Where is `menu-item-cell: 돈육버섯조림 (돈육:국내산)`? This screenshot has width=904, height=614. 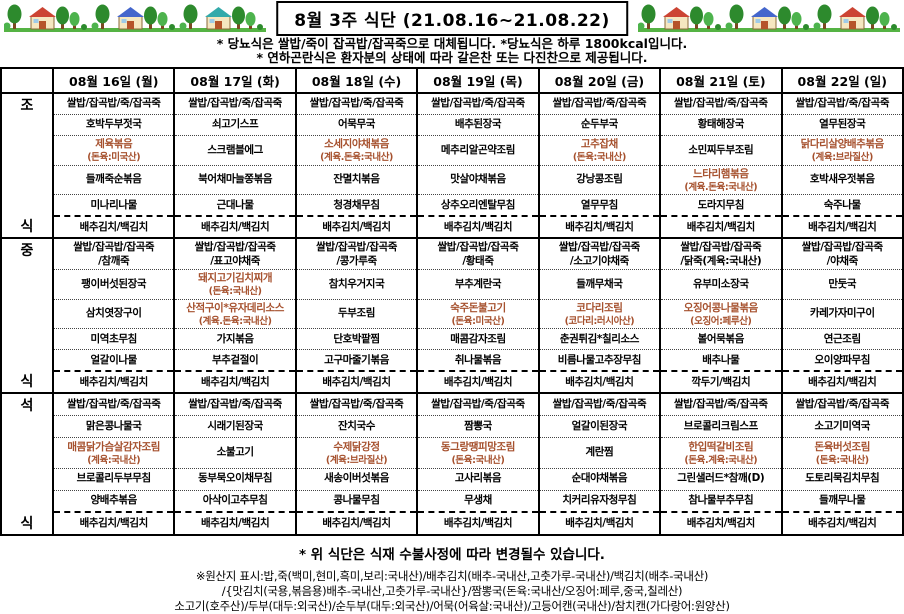 menu-item-cell: 돈육버섯조림 (돈육:국내산) is located at coordinates (841, 452).